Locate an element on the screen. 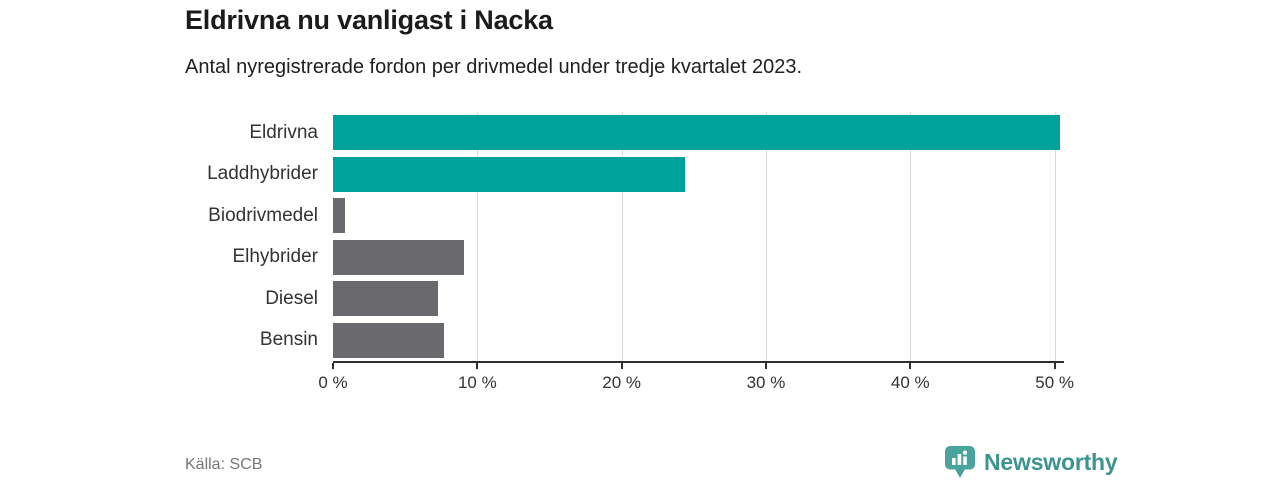 The height and width of the screenshot is (480, 1280). x-tick-label: 10 % is located at coordinates (477, 382).